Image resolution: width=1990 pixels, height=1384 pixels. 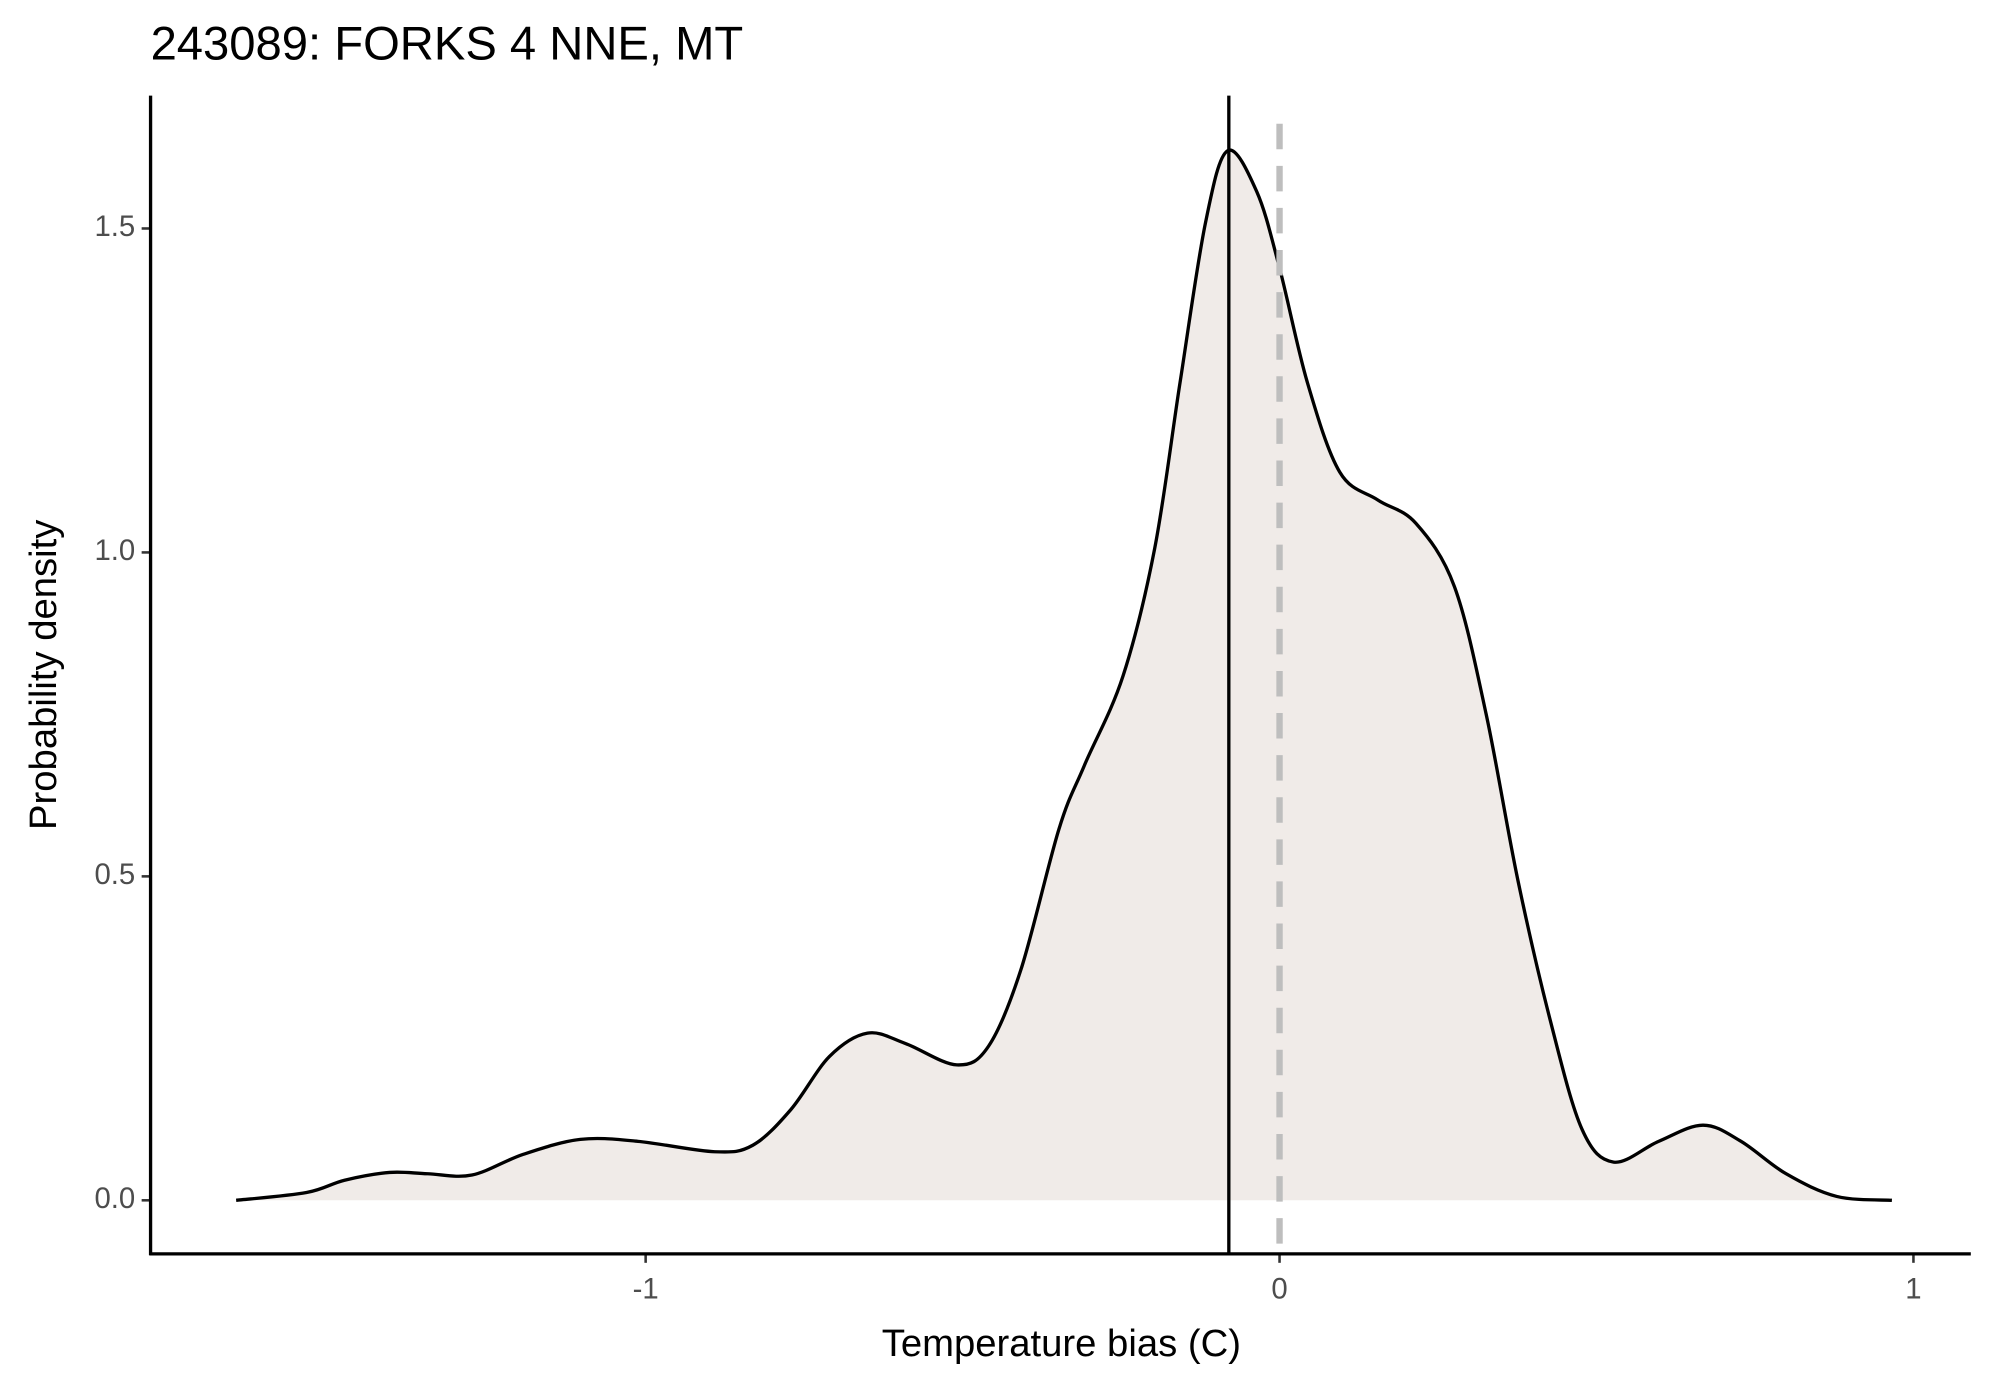 I want to click on x-tick-label: 0, so click(x=1279, y=1289).